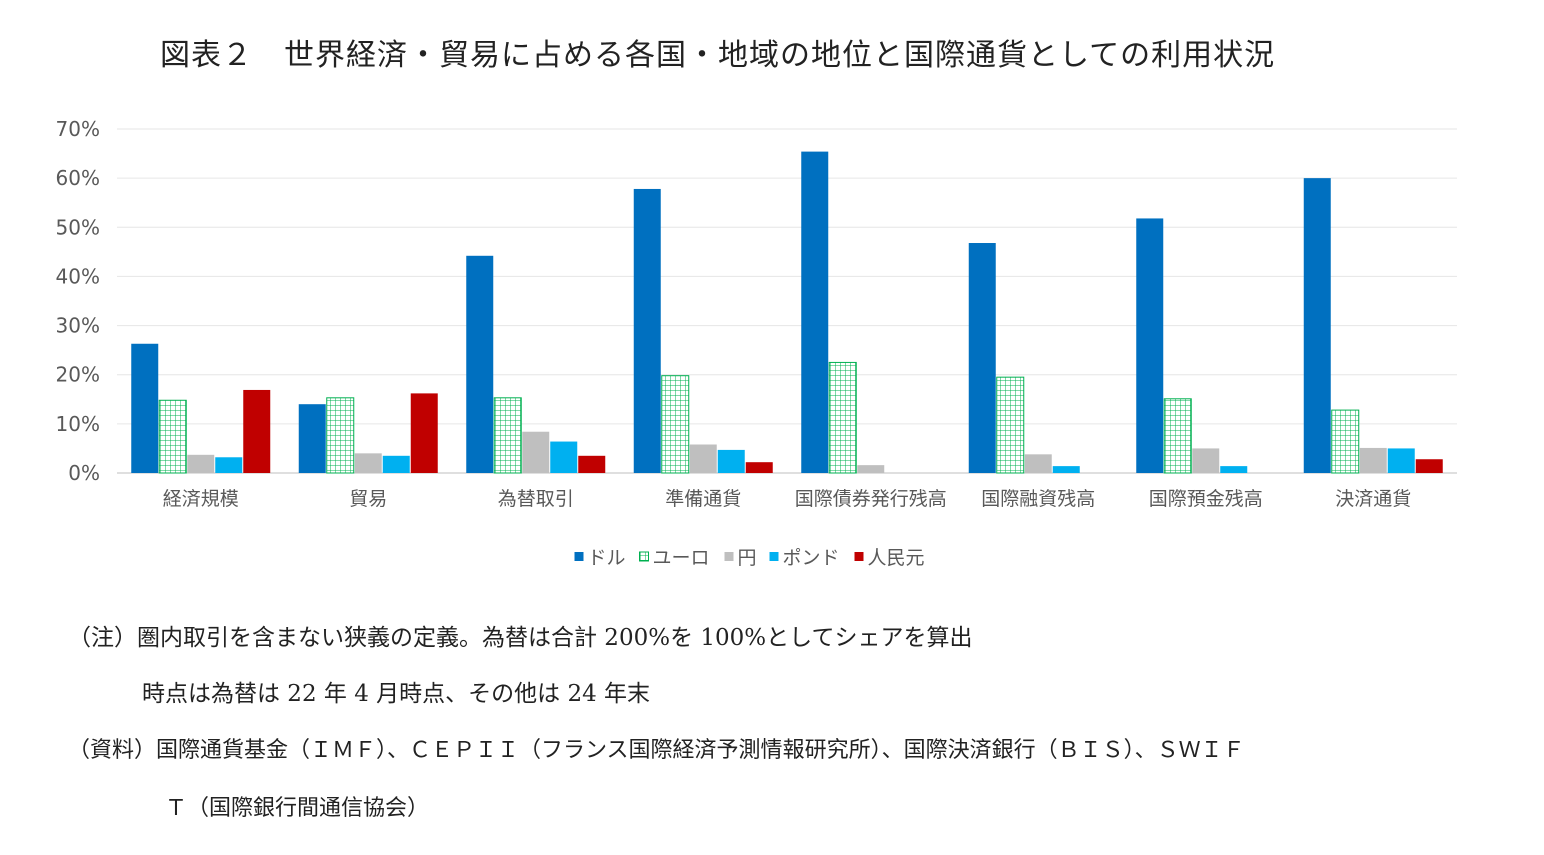 This screenshot has width=1544, height=855. I want to click on bar-ユーロ-国際預金残高, so click(1177, 436).